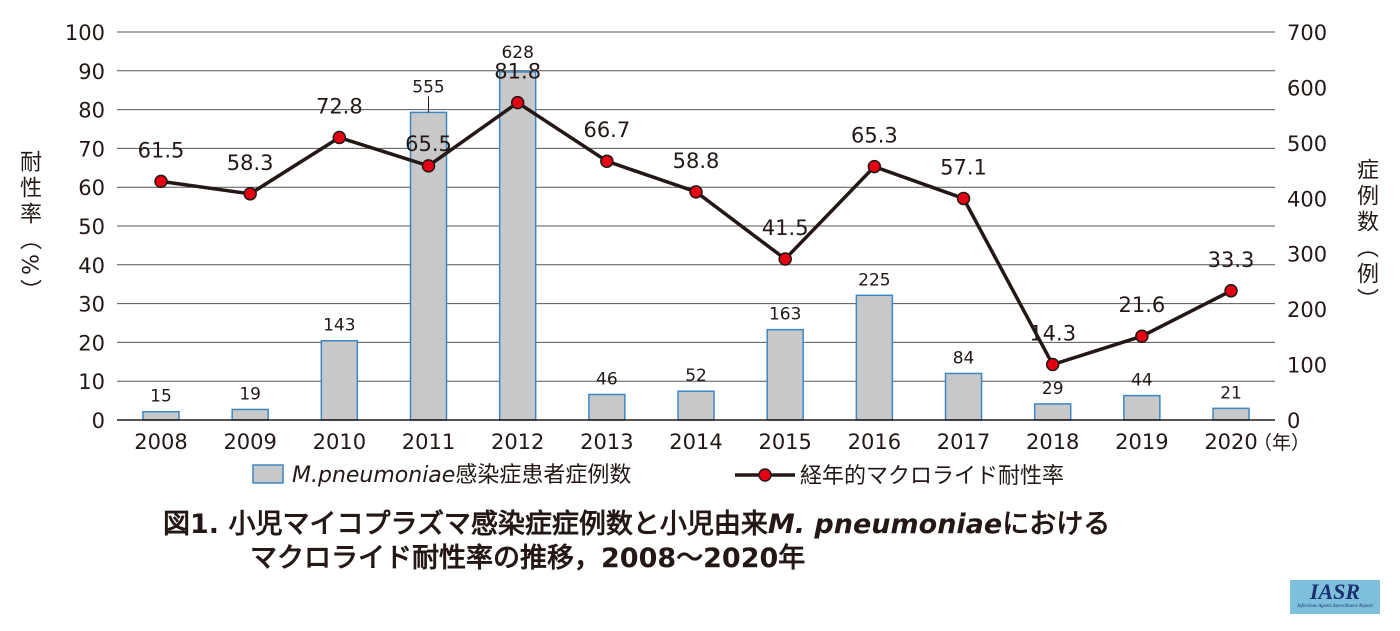  I want to click on logo-subtitle: Infectious Agents Surveillance Report, so click(1335, 606).